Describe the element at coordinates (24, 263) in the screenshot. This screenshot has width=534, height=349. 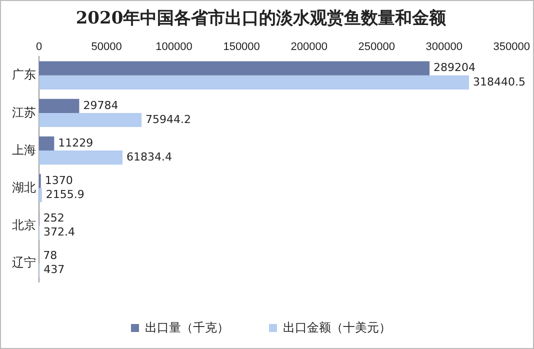
I see `y-tick-label: 辽宁` at that location.